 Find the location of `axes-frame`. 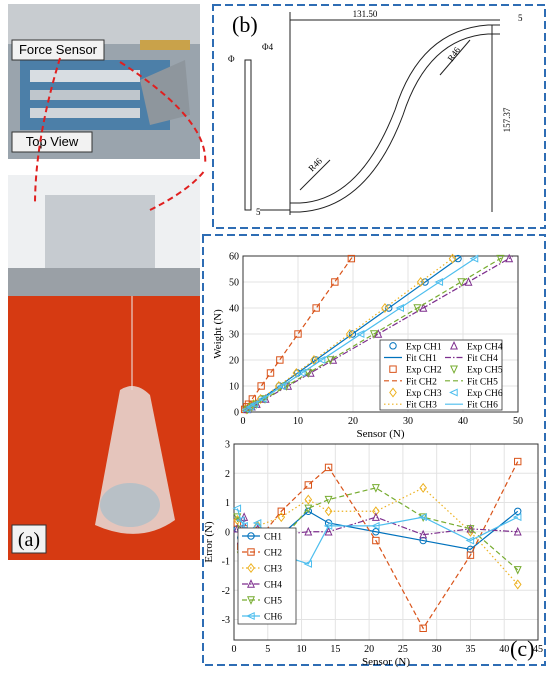

axes-frame is located at coordinates (380, 334).